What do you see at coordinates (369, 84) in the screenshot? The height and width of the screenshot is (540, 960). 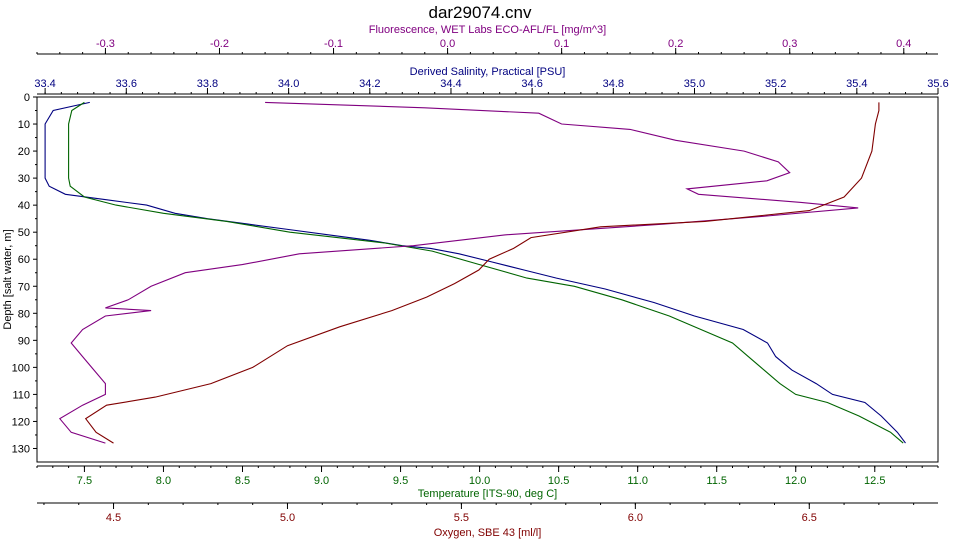 I see `salinity-tick-label: 34.2` at bounding box center [369, 84].